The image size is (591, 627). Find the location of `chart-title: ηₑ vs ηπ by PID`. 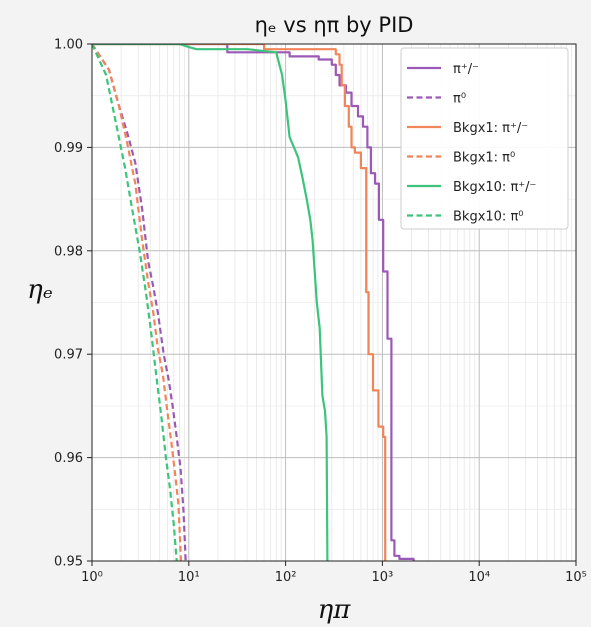

chart-title: ηₑ vs ηπ by PID is located at coordinates (334, 25).